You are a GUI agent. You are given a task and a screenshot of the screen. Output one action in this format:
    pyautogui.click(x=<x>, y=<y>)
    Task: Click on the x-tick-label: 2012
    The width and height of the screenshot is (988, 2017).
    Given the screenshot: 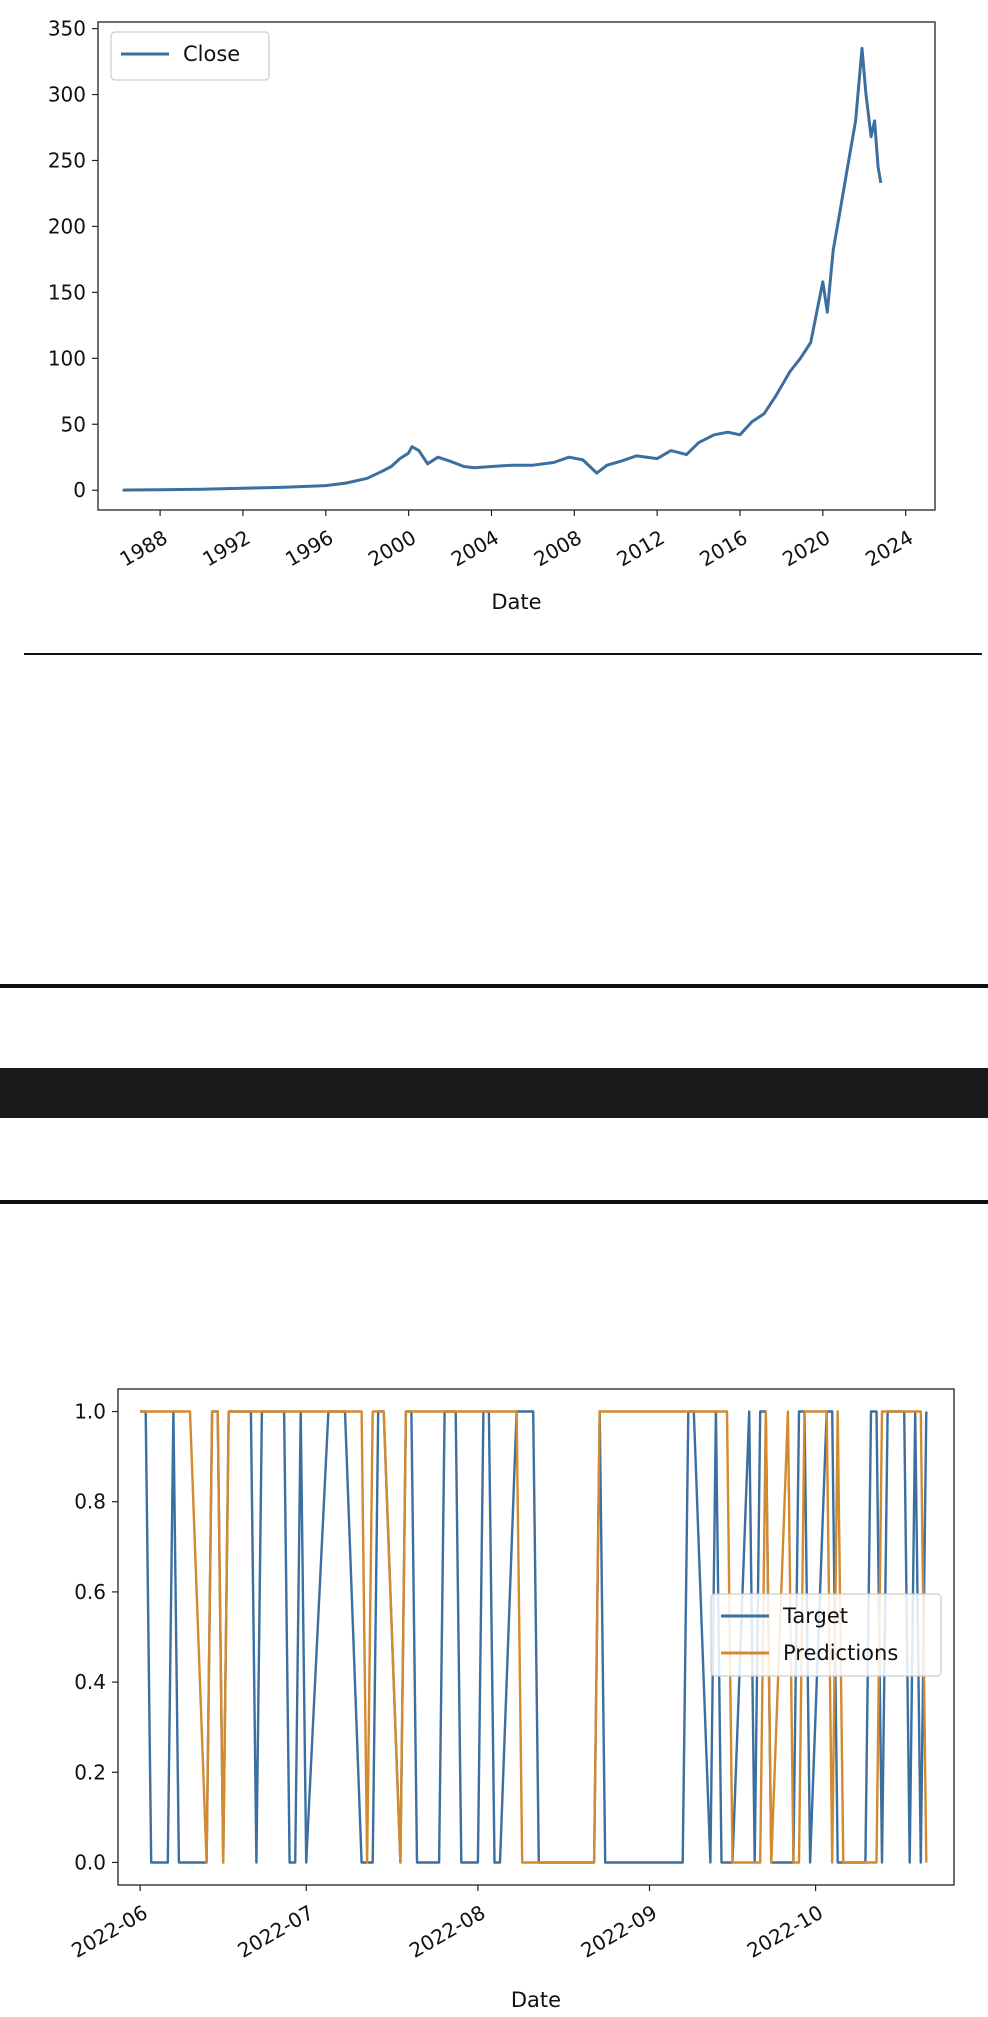 What is the action you would take?
    pyautogui.click(x=641, y=548)
    